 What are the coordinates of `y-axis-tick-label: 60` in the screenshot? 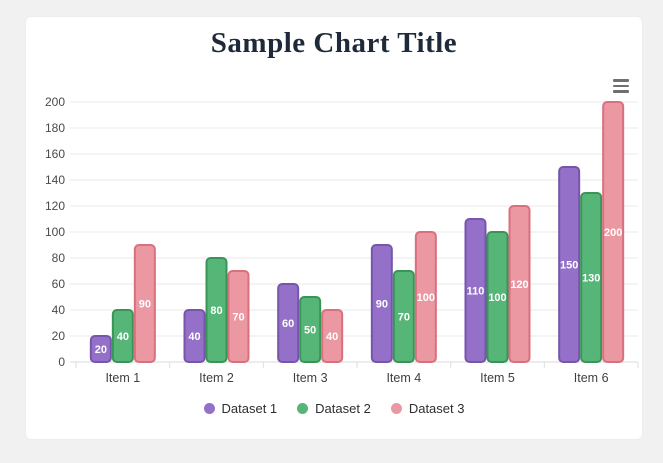 It's located at (59, 284).